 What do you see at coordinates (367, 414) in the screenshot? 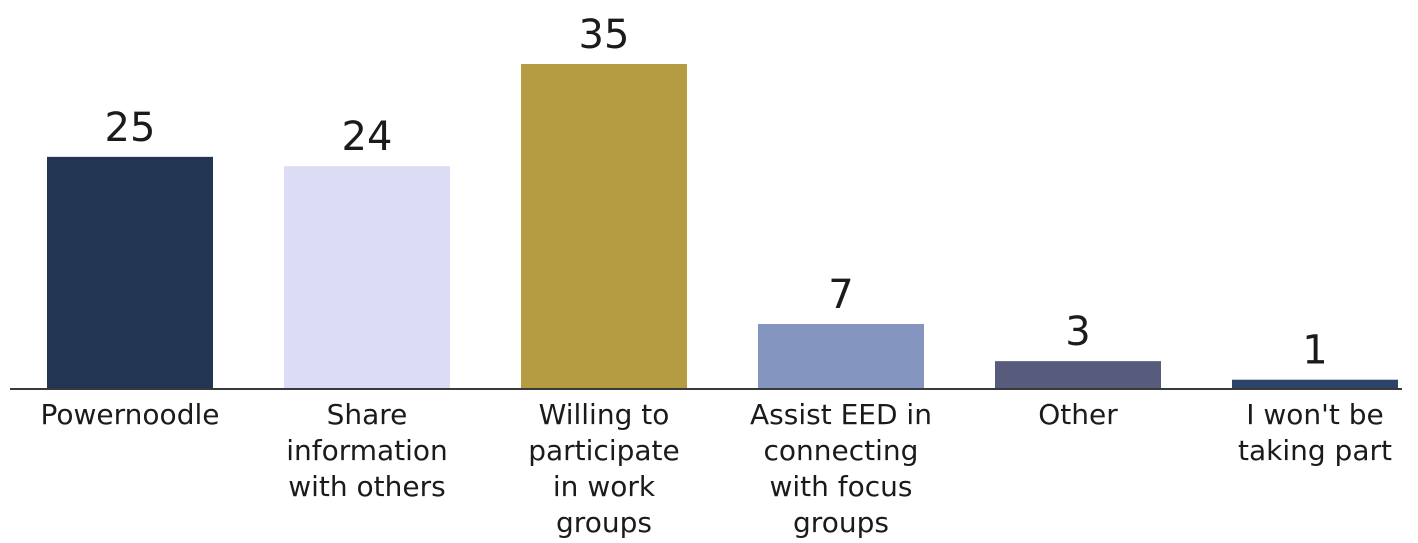
I see `category-label-1-line-0: Share` at bounding box center [367, 414].